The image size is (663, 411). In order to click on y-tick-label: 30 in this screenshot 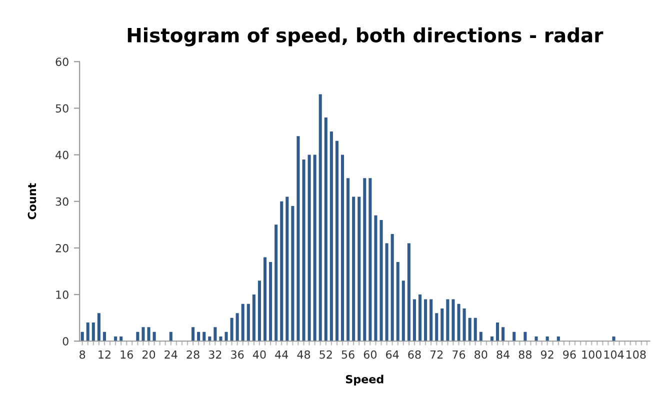, I will do `click(62, 201)`.